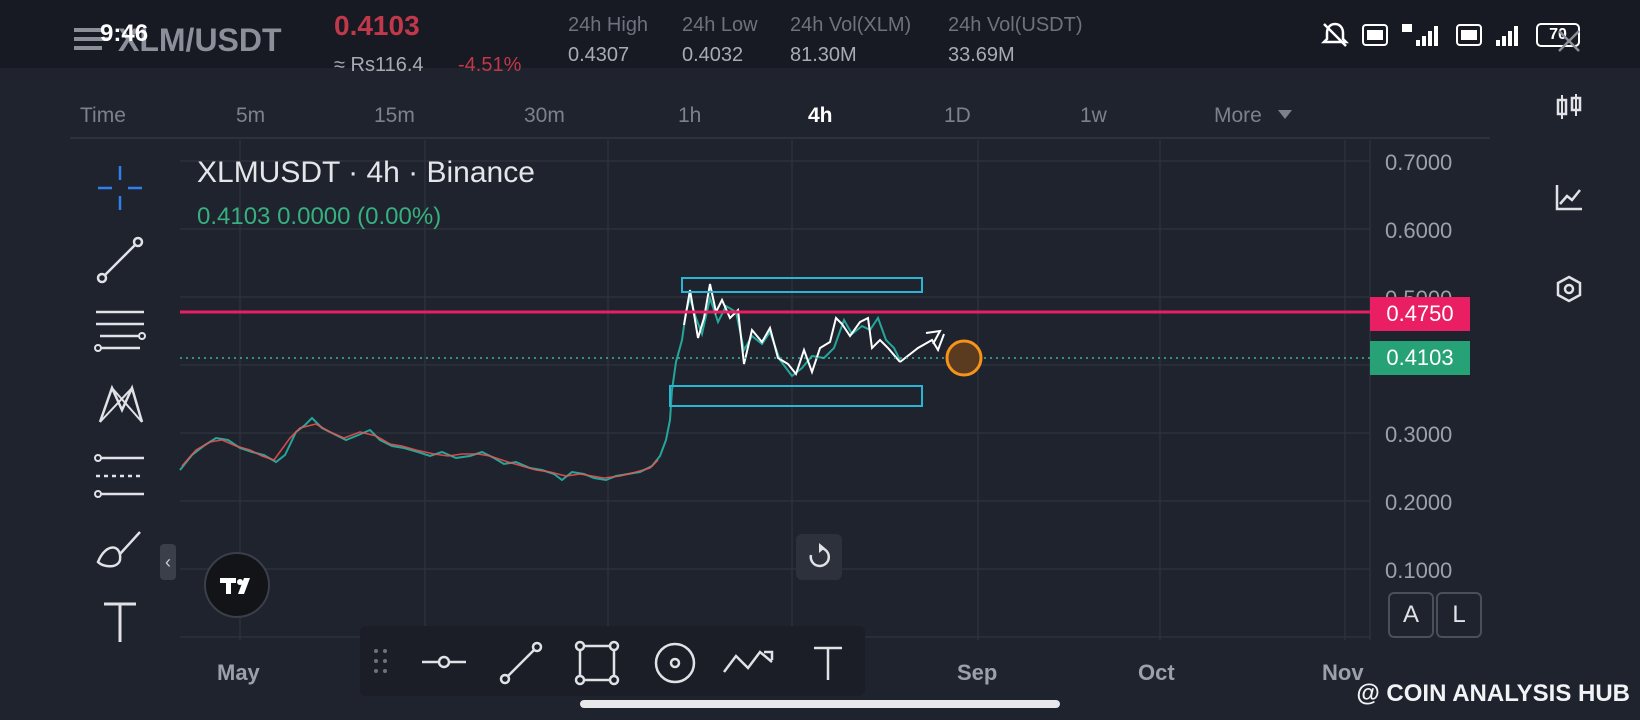 The height and width of the screenshot is (720, 1640). I want to click on settings-hex-icon, so click(1569, 289).